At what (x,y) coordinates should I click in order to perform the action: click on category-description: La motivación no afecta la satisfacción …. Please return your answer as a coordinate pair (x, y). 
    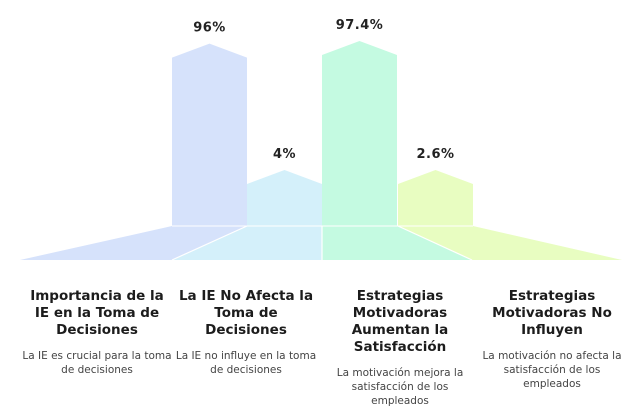
    Looking at the image, I should click on (552, 370).